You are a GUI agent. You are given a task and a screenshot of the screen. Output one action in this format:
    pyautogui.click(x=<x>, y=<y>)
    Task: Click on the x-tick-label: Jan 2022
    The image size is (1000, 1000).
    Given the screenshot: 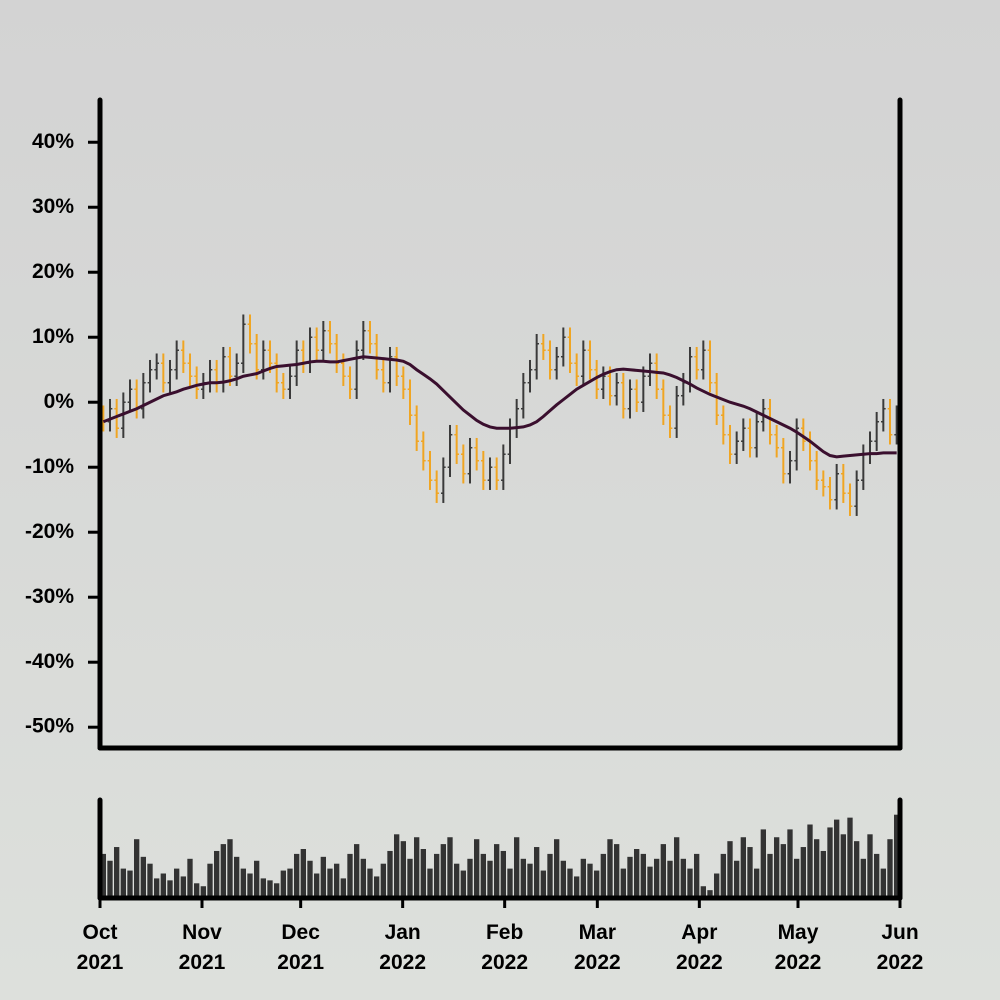 What is the action you would take?
    pyautogui.click(x=403, y=947)
    